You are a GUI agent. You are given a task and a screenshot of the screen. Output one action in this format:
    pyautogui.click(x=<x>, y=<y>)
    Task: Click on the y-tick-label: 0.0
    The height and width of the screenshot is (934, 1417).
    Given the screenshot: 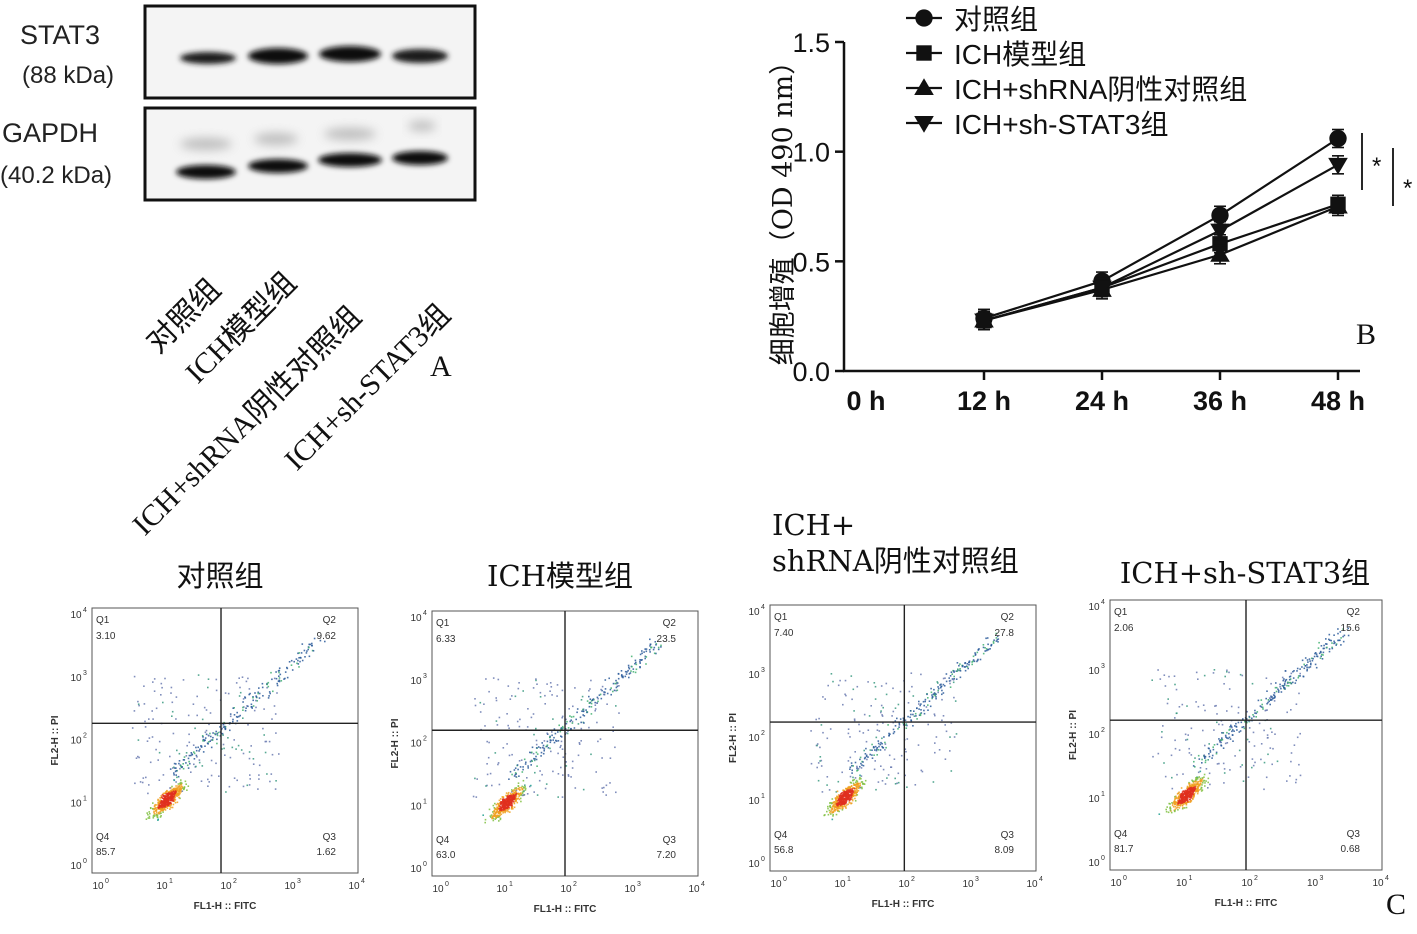 What is the action you would take?
    pyautogui.click(x=811, y=372)
    